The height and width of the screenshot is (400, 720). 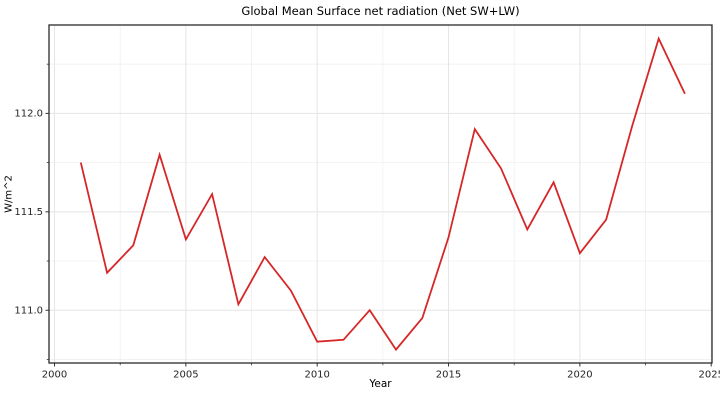 I want to click on x-axis-label: Year, so click(x=380, y=384).